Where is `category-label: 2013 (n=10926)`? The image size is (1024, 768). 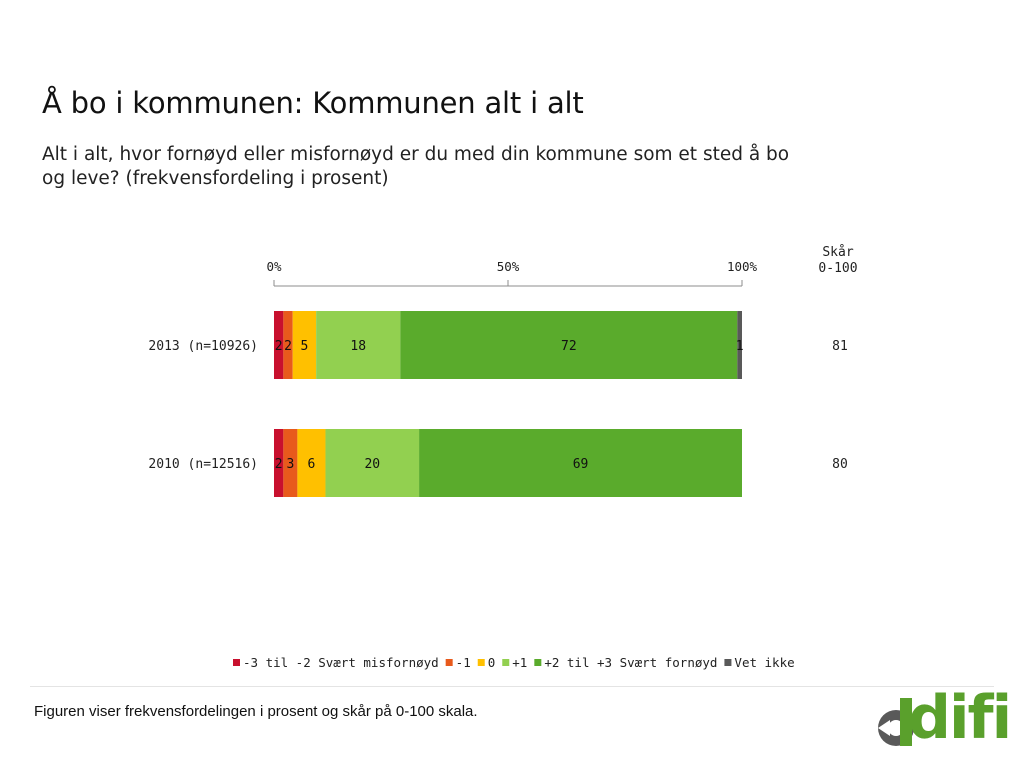
category-label: 2013 (n=10926) is located at coordinates (203, 346).